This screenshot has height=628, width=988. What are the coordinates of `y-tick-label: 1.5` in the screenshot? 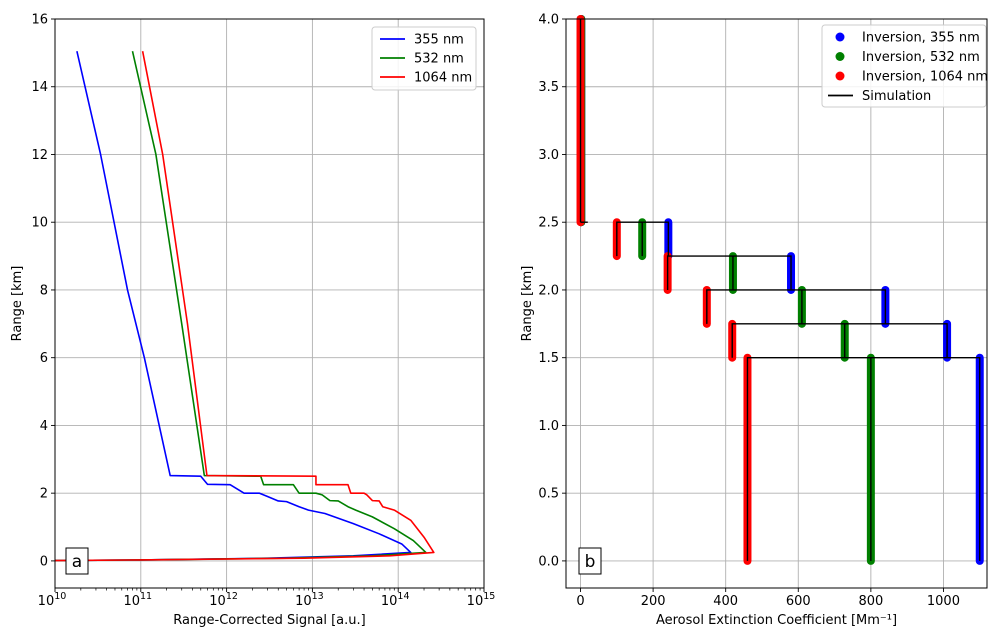 It's located at (548, 358).